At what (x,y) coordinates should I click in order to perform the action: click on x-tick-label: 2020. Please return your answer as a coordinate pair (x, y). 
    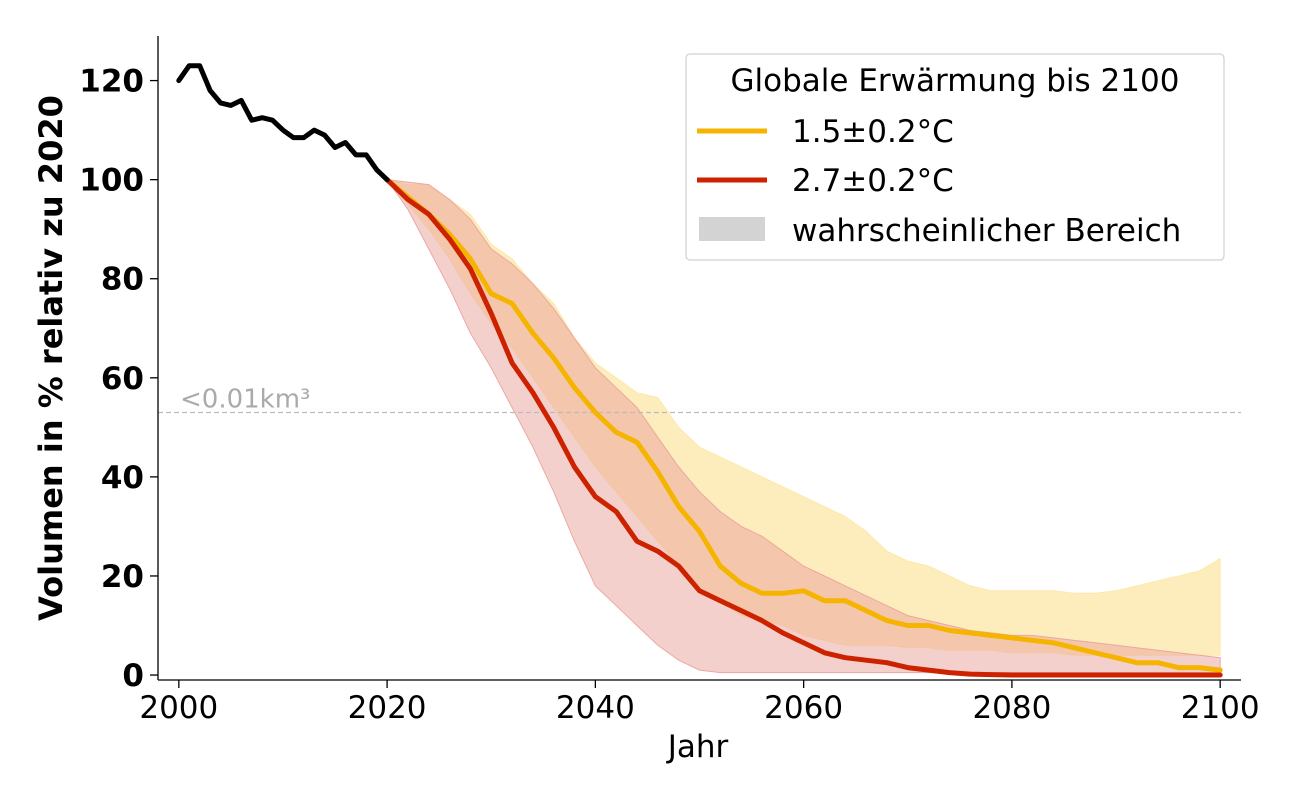
    Looking at the image, I should click on (387, 708).